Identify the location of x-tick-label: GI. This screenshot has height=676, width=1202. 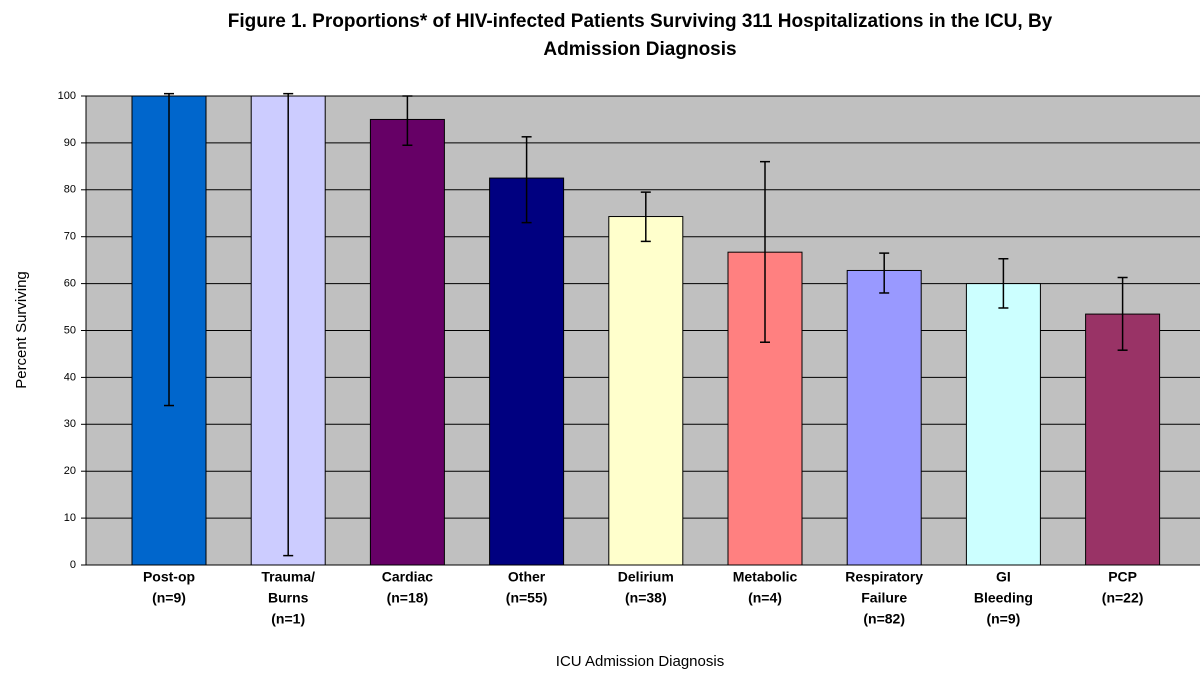
(1003, 577).